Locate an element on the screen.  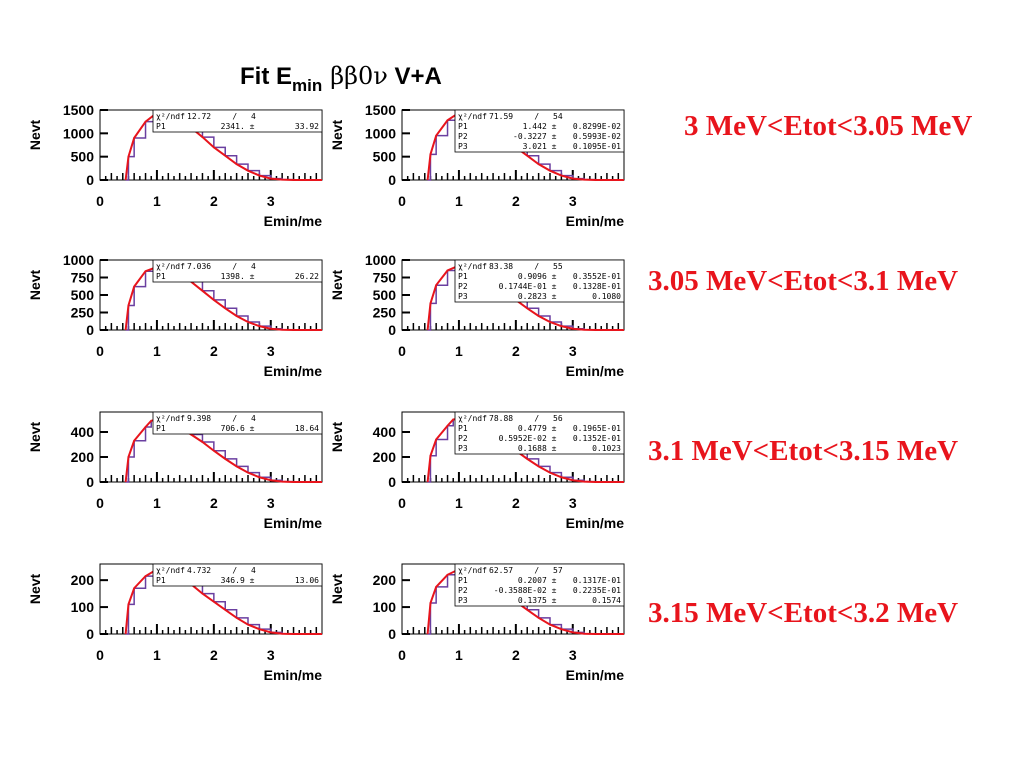
stats-error: 54 is located at coordinates (558, 116).